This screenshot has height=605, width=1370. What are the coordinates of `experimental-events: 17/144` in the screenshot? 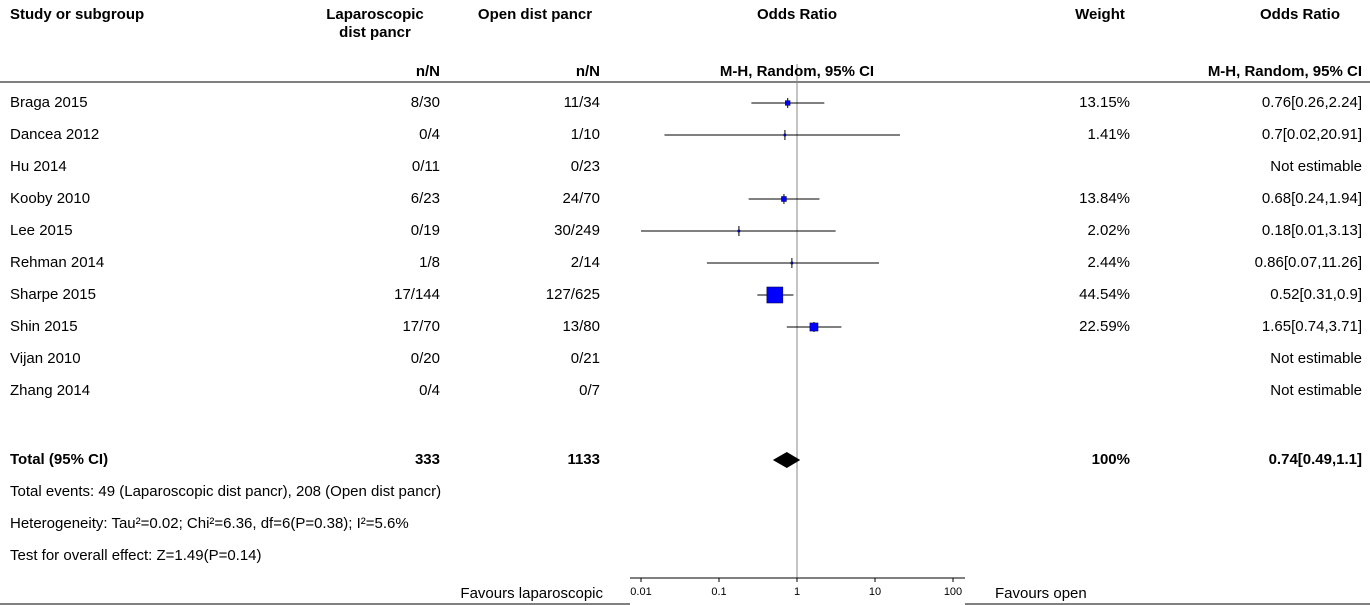 It's located at (417, 294).